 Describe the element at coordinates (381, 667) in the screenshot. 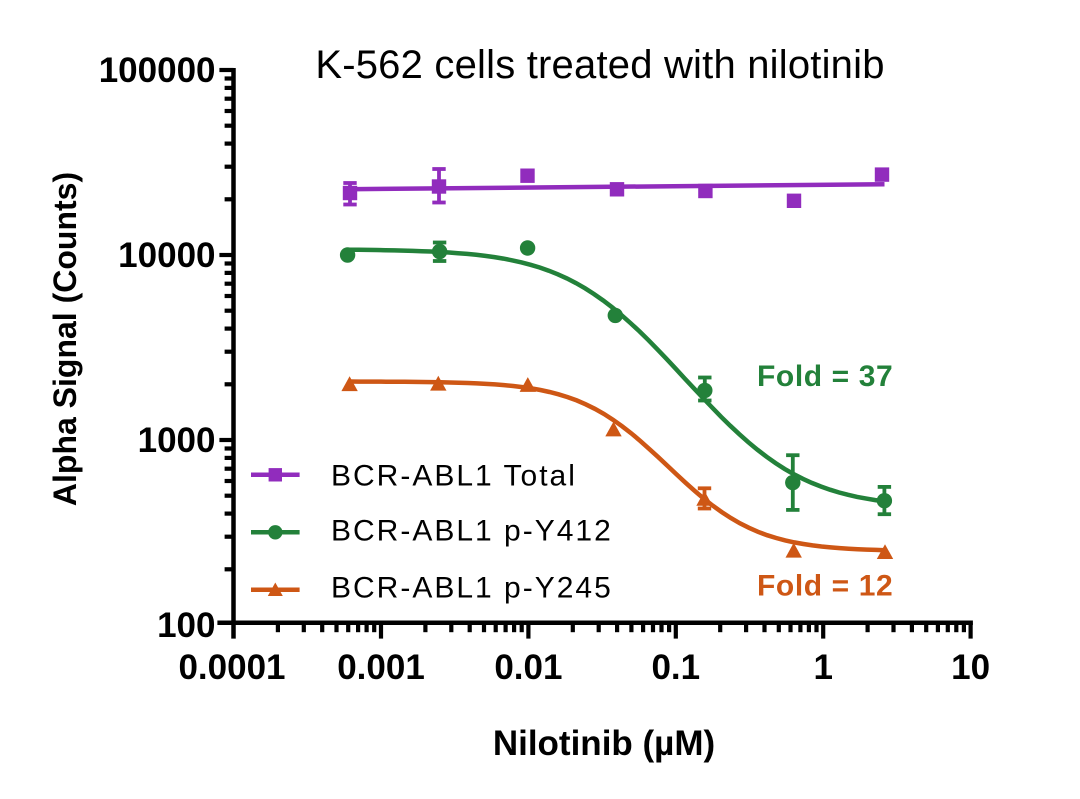

I see `svg-text: 0.001` at that location.